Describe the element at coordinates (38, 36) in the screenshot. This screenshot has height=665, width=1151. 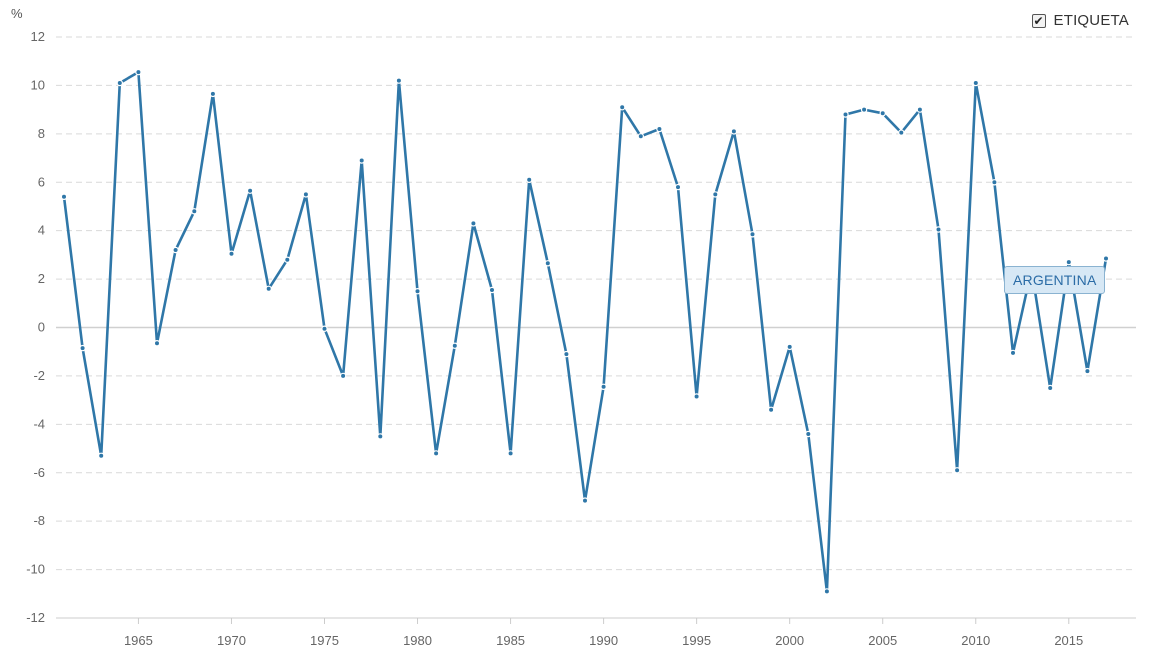
I see `y-tick-label: 12` at that location.